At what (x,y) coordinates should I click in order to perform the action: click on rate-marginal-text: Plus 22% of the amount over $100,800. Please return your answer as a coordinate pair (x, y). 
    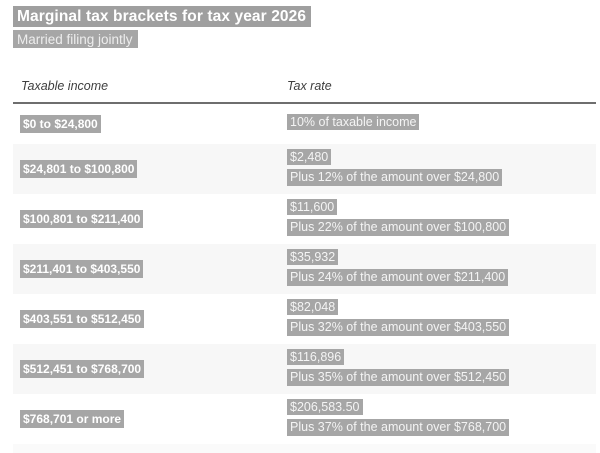
    Looking at the image, I should click on (398, 227).